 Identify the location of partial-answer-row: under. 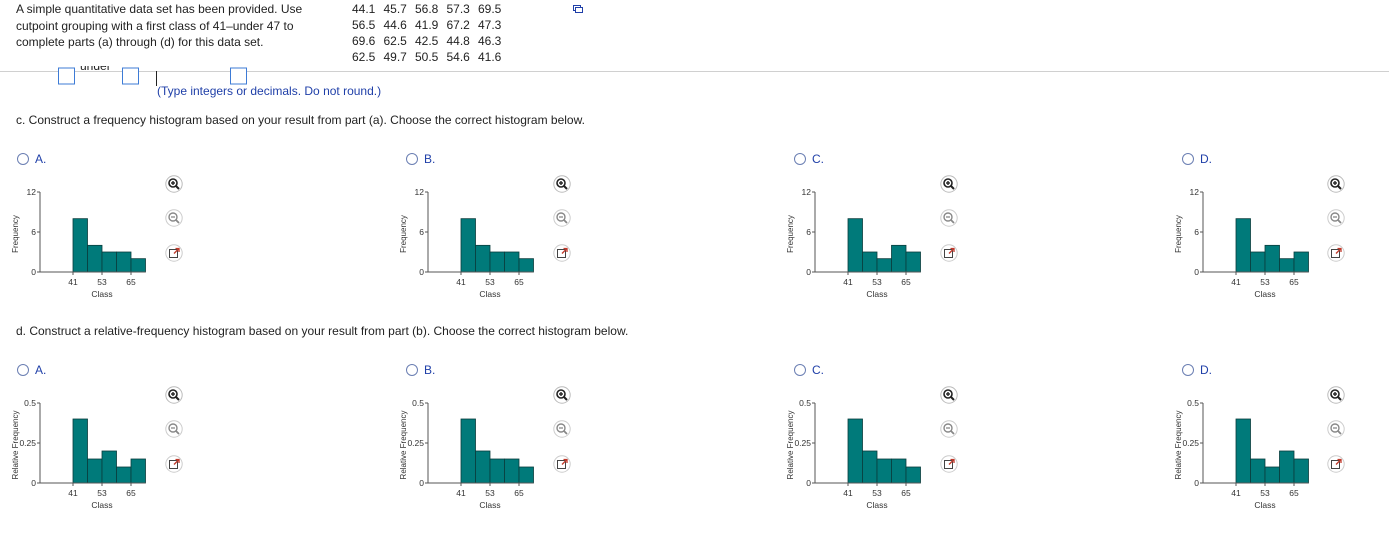
(158, 76).